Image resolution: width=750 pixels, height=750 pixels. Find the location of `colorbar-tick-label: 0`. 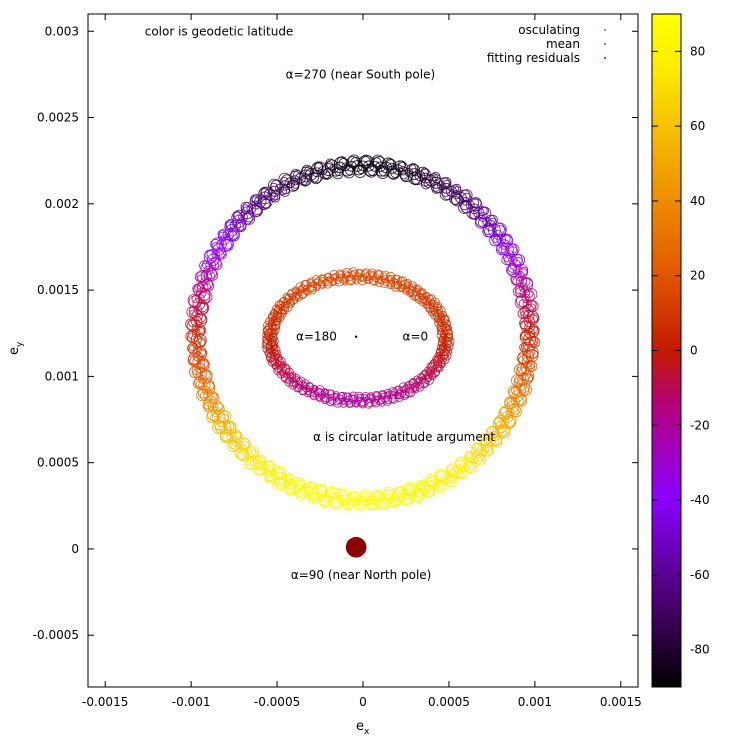

colorbar-tick-label: 0 is located at coordinates (694, 351).